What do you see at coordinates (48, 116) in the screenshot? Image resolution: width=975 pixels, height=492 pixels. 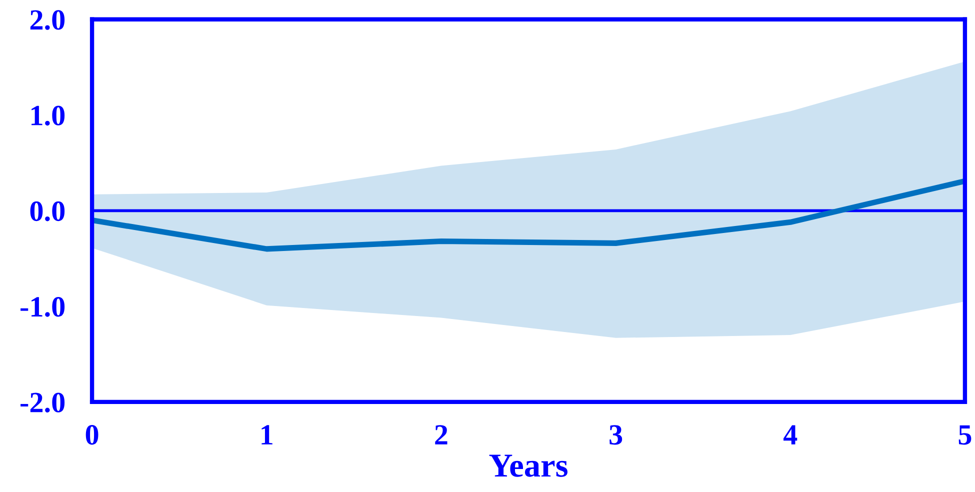 I see `y-tick-label: 1.0` at bounding box center [48, 116].